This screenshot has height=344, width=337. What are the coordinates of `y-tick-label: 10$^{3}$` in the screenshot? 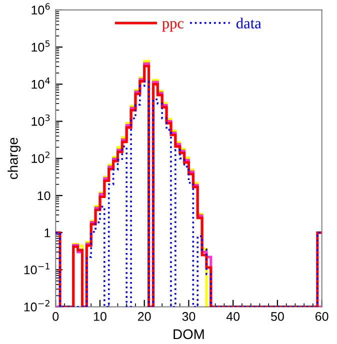 It's located at (41, 120).